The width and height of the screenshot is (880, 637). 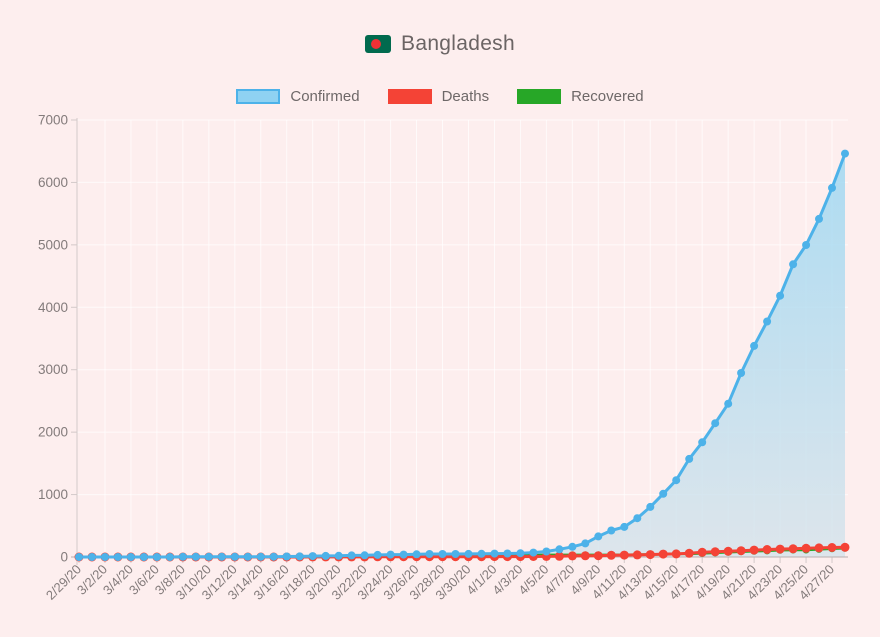 What do you see at coordinates (53, 307) in the screenshot?
I see `y-tick-label: 4000` at bounding box center [53, 307].